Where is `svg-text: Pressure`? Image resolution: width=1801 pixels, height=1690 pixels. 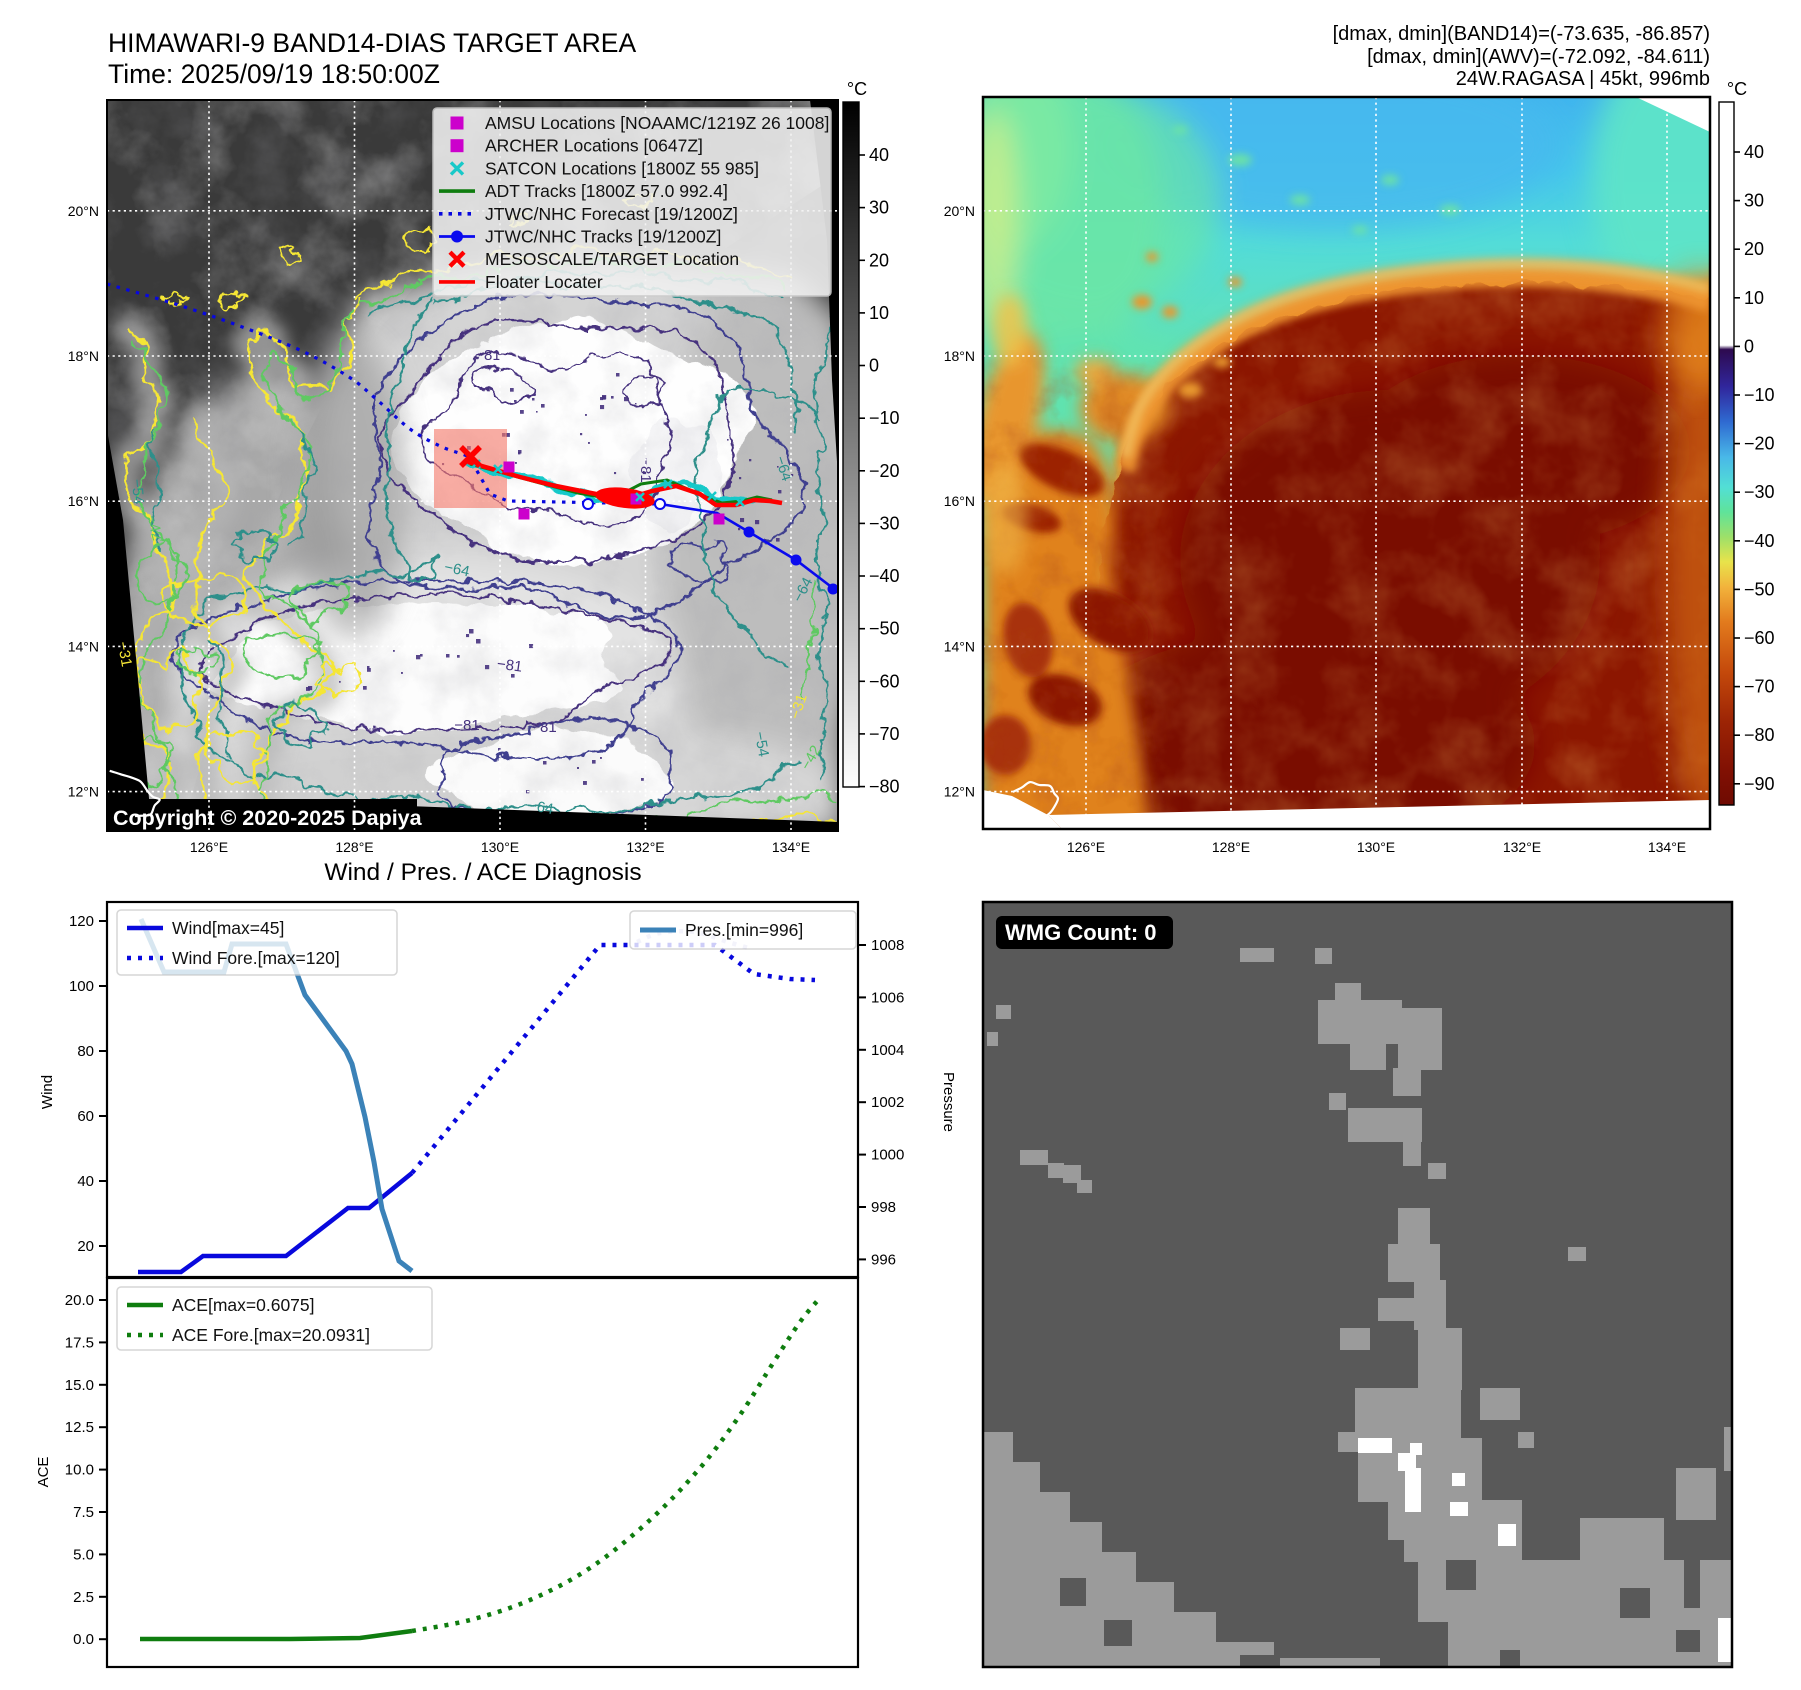 svg-text: Pressure is located at coordinates (948, 1102).